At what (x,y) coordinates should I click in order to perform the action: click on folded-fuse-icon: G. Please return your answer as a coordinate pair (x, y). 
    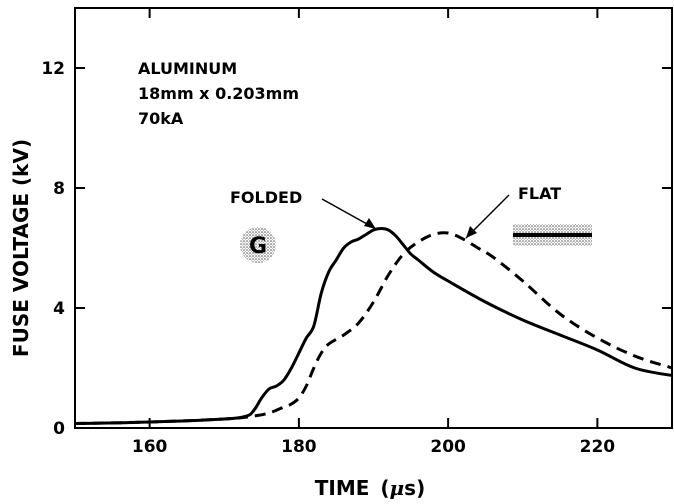
    Looking at the image, I should click on (258, 245).